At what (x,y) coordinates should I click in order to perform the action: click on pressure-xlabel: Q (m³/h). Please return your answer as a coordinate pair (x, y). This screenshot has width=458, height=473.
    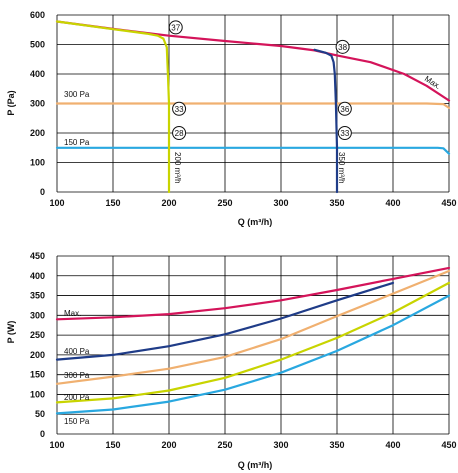
    Looking at the image, I should click on (255, 222).